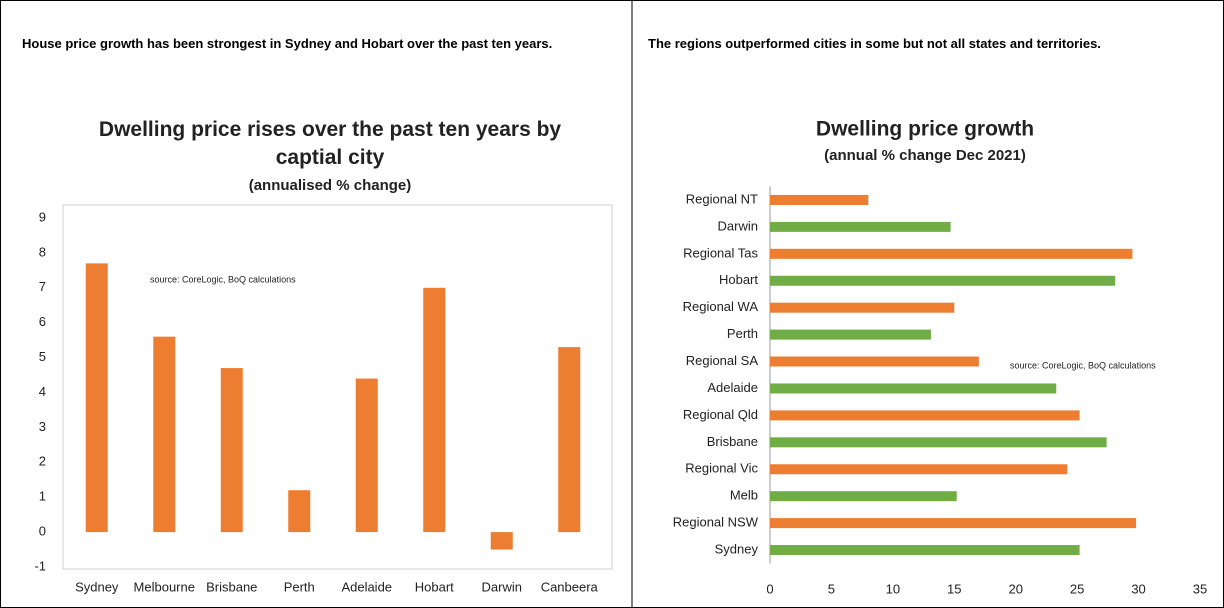 The width and height of the screenshot is (1224, 608). What do you see at coordinates (42, 496) in the screenshot?
I see `y-tick-label: 1` at bounding box center [42, 496].